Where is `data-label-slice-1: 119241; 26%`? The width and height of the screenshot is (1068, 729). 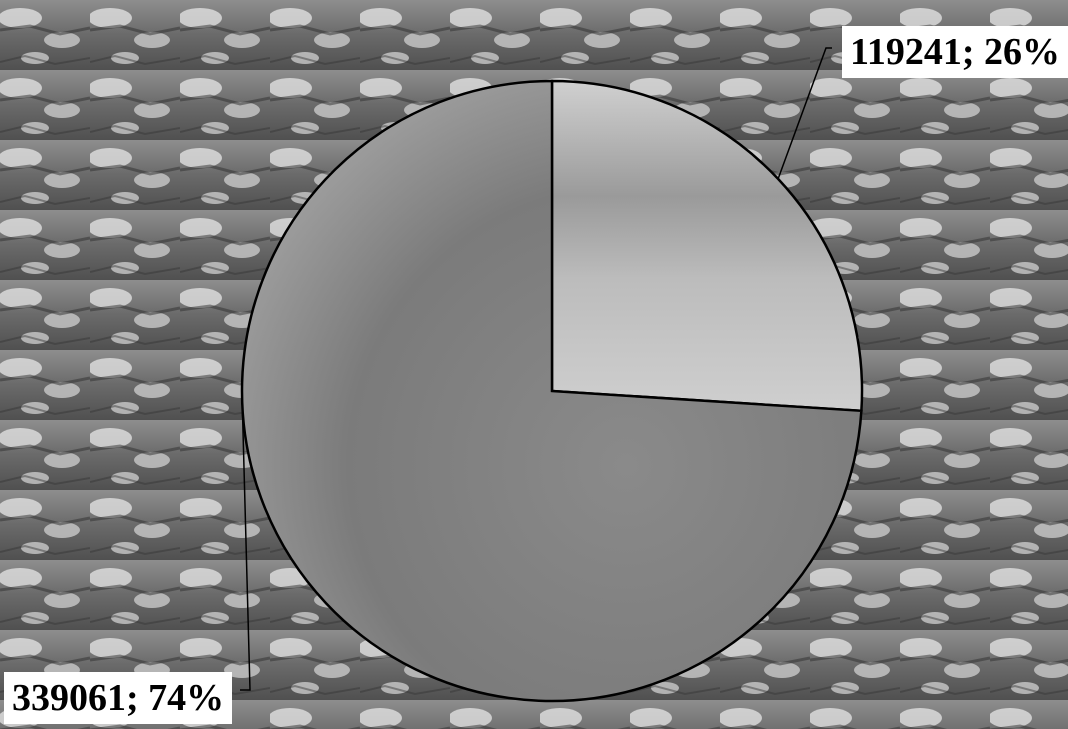
data-label-slice-1: 119241; 26% is located at coordinates (954, 52).